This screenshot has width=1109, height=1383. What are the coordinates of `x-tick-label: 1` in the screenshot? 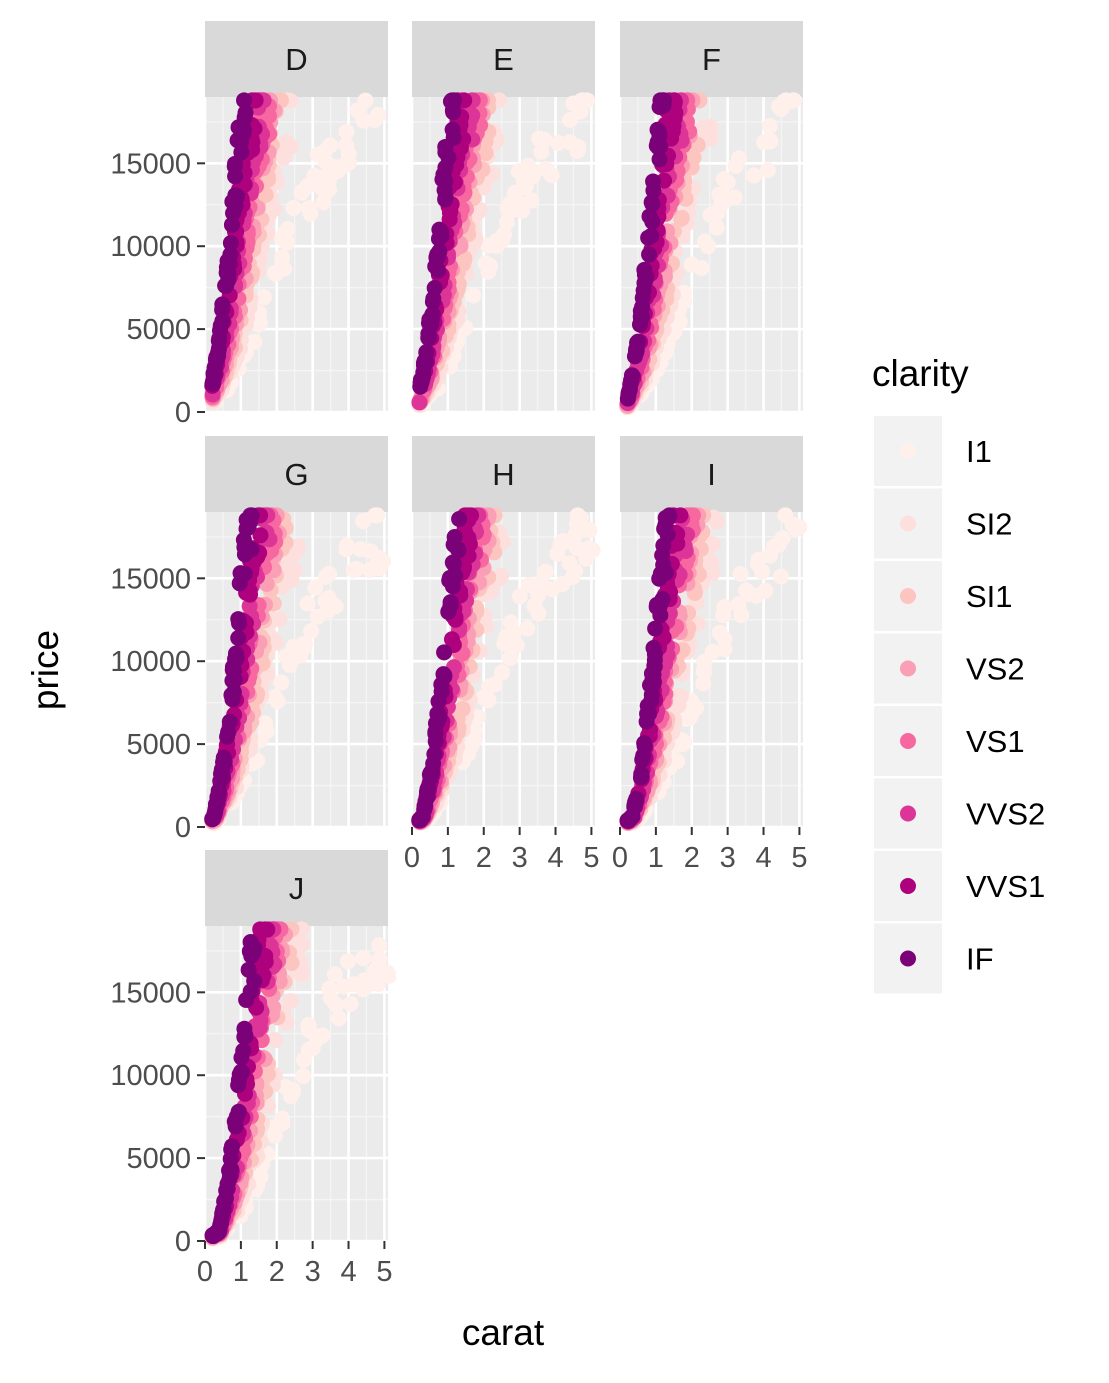 It's located at (241, 1272).